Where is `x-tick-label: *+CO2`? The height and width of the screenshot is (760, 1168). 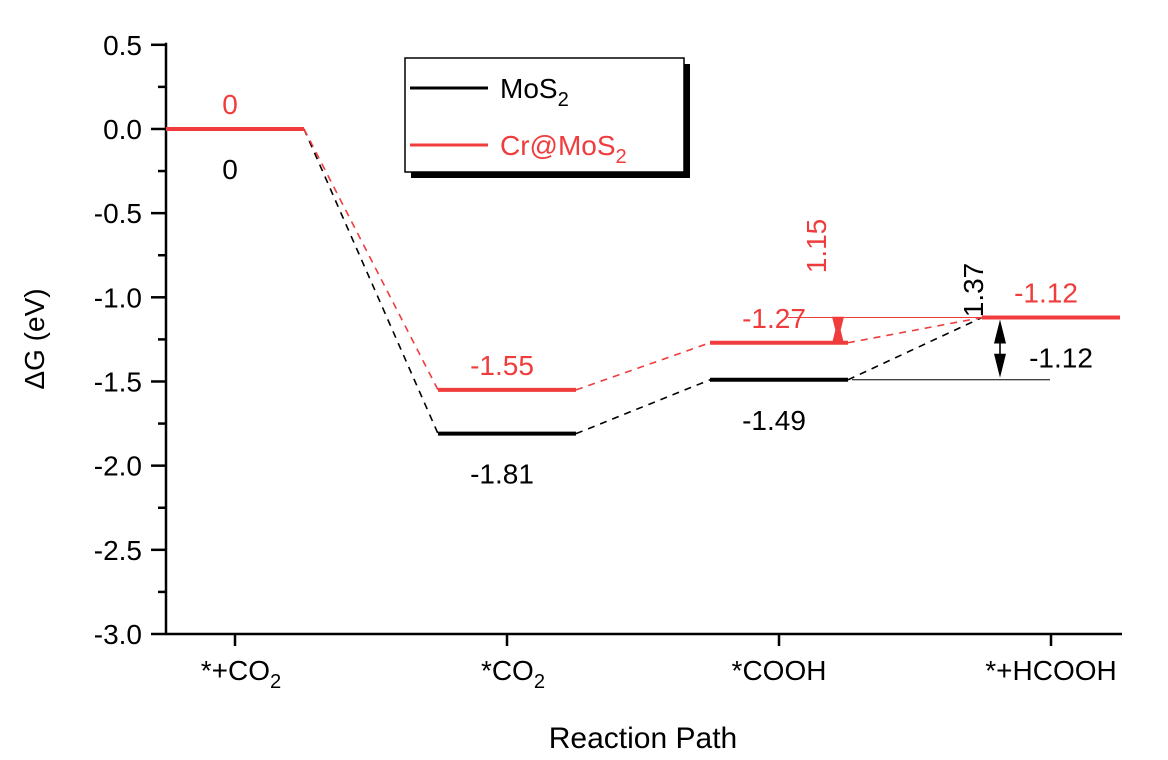 x-tick-label: *+CO2 is located at coordinates (241, 674).